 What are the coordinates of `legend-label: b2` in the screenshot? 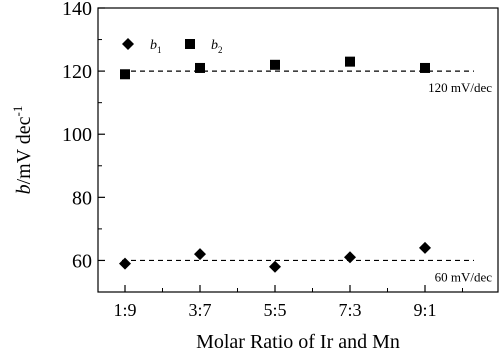 It's located at (217, 46).